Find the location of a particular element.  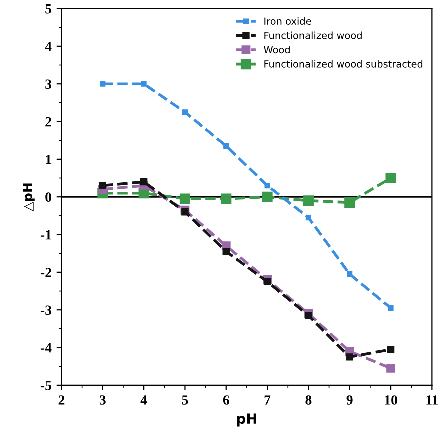

y-tick-label: -1 is located at coordinates (46, 235).